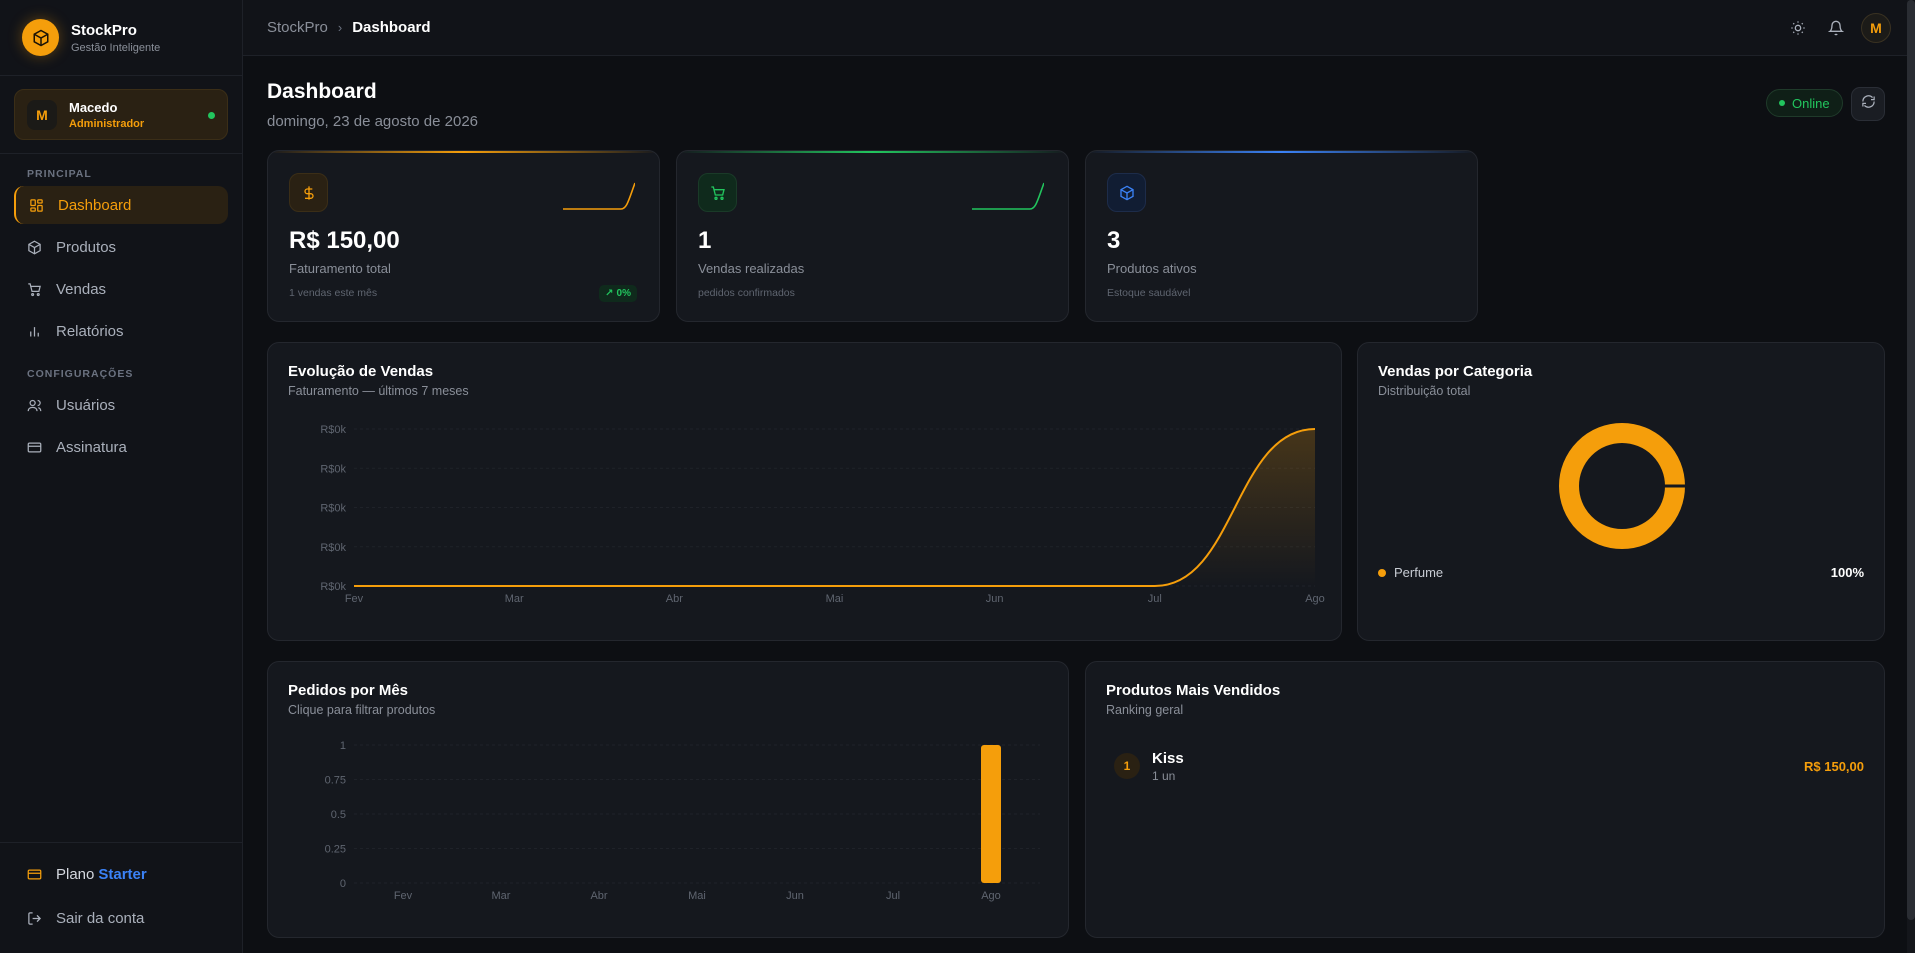 The width and height of the screenshot is (1915, 953). Describe the element at coordinates (391, 27) in the screenshot. I see `breadcrumb-current: Dashboard` at that location.